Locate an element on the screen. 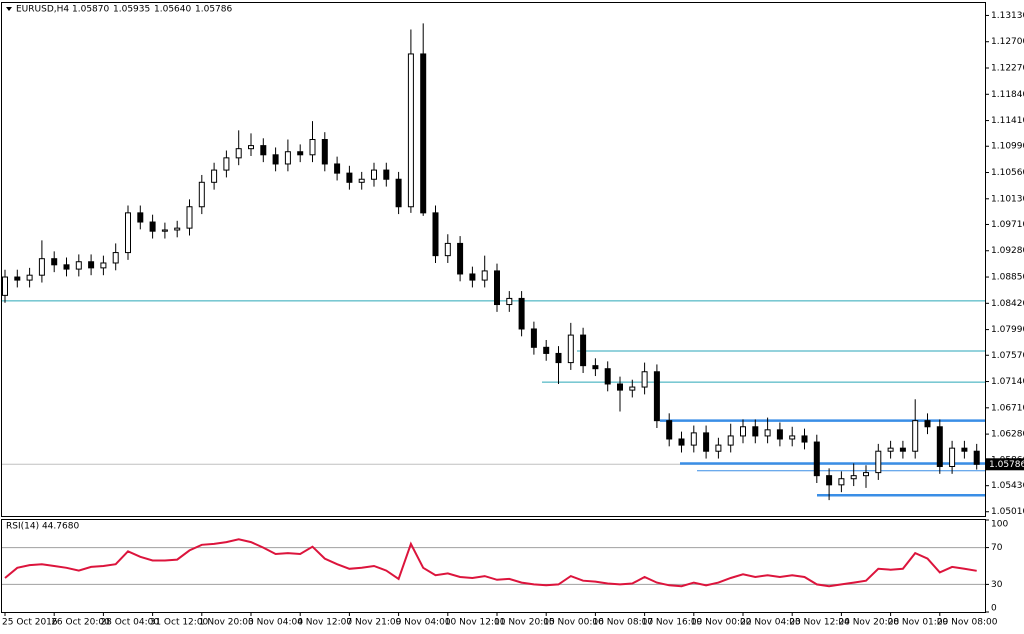 Image resolution: width=1024 pixels, height=634 pixels. y-tick-label: 100 is located at coordinates (999, 525).